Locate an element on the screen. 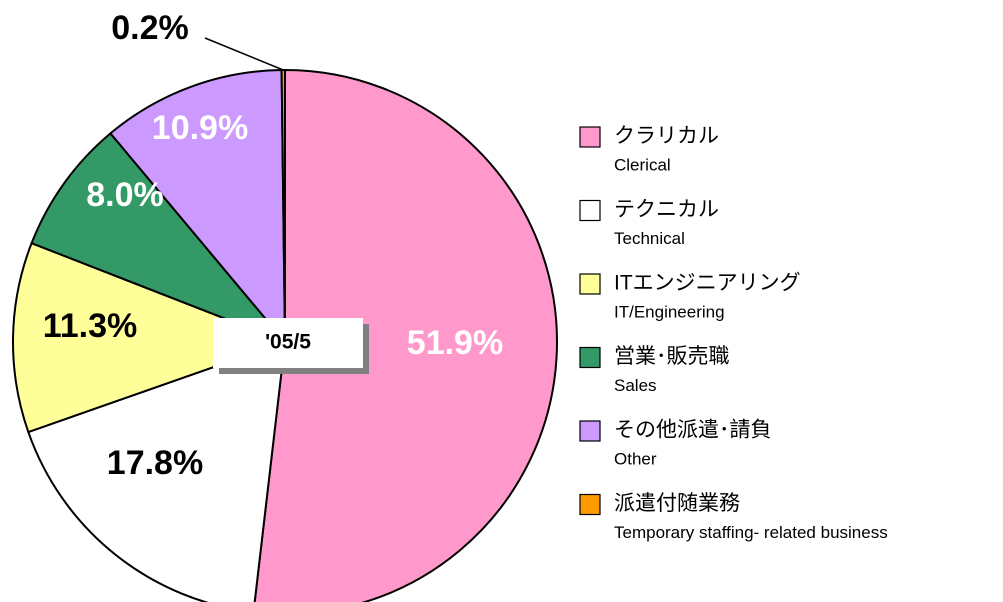 This screenshot has height=602, width=1003. legend-label: ITエンジニアリング is located at coordinates (707, 283).